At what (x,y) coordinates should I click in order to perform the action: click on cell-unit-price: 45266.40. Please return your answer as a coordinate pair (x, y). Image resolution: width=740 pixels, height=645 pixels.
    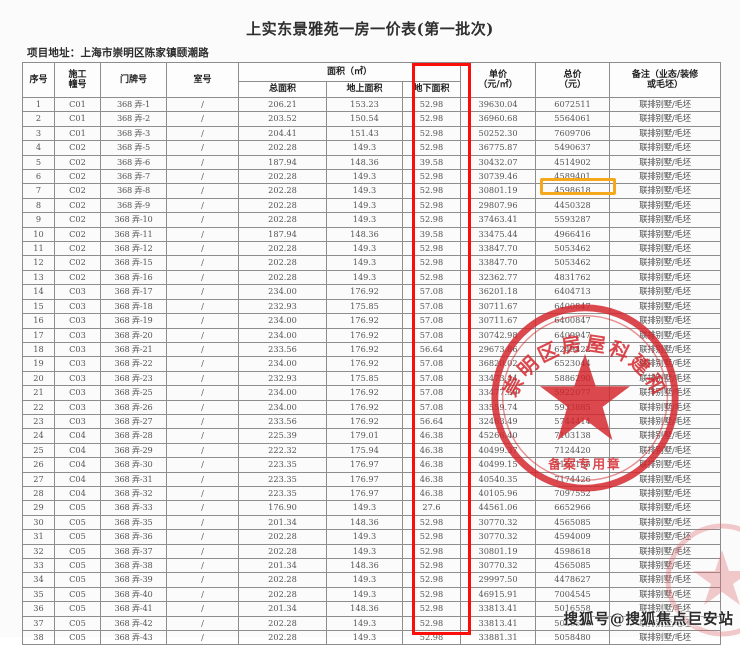
    Looking at the image, I should click on (498, 436).